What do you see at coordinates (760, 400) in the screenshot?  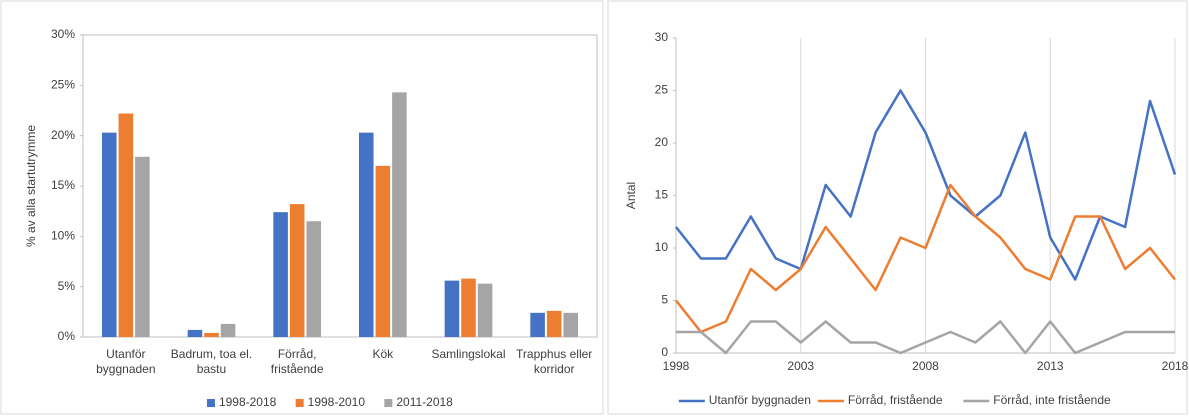 I see `legend-label: Utanför byggnaden` at bounding box center [760, 400].